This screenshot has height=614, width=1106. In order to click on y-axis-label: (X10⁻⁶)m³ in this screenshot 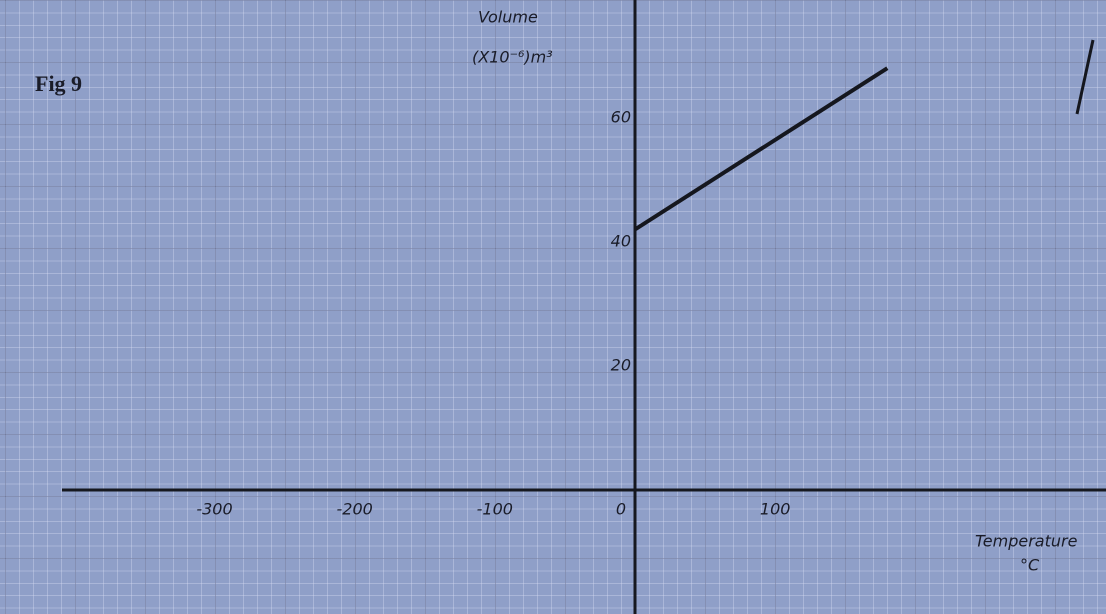, I will do `click(512, 57)`.